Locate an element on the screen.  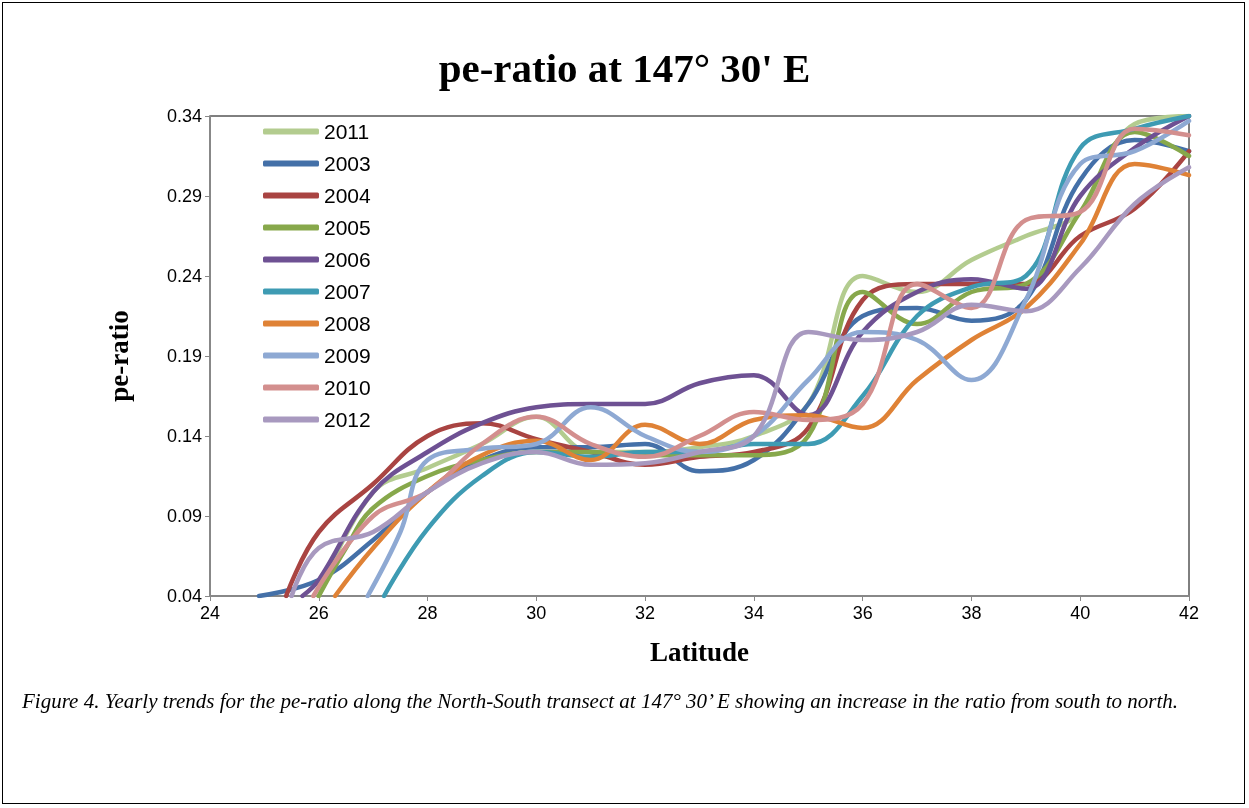
x-tick-label: 34 is located at coordinates (753, 613).